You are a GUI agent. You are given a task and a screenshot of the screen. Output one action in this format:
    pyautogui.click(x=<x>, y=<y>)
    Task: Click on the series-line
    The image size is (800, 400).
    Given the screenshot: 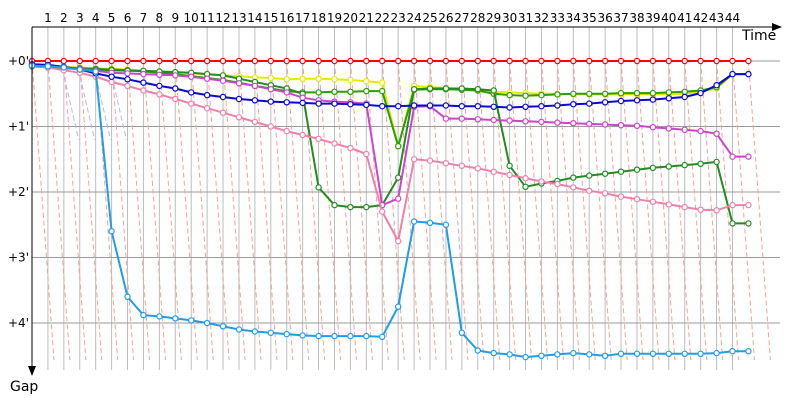 What is the action you would take?
    pyautogui.click(x=390, y=86)
    